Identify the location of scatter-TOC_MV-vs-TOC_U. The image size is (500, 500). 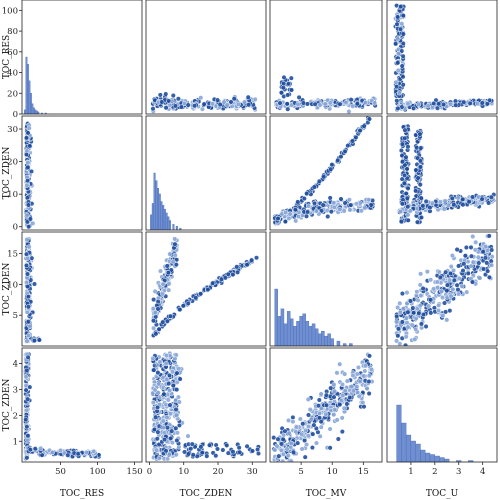
(323, 408).